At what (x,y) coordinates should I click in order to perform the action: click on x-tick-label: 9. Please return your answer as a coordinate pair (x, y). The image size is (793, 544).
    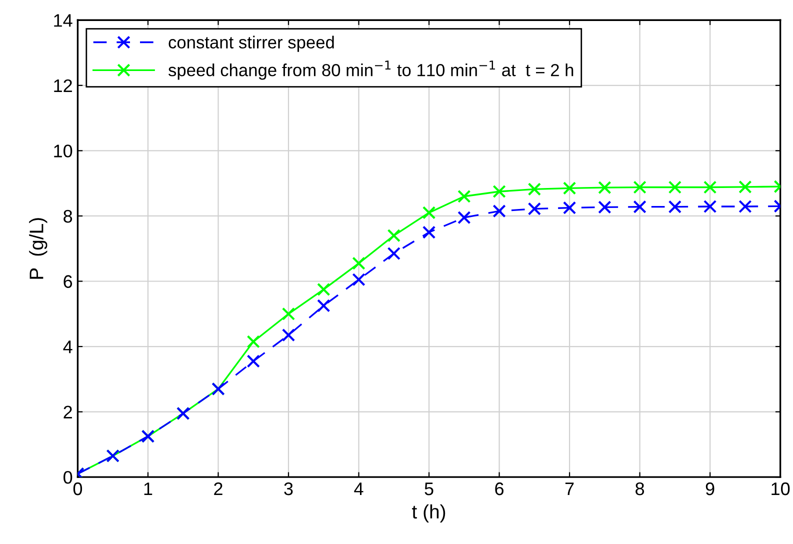
    Looking at the image, I should click on (710, 489).